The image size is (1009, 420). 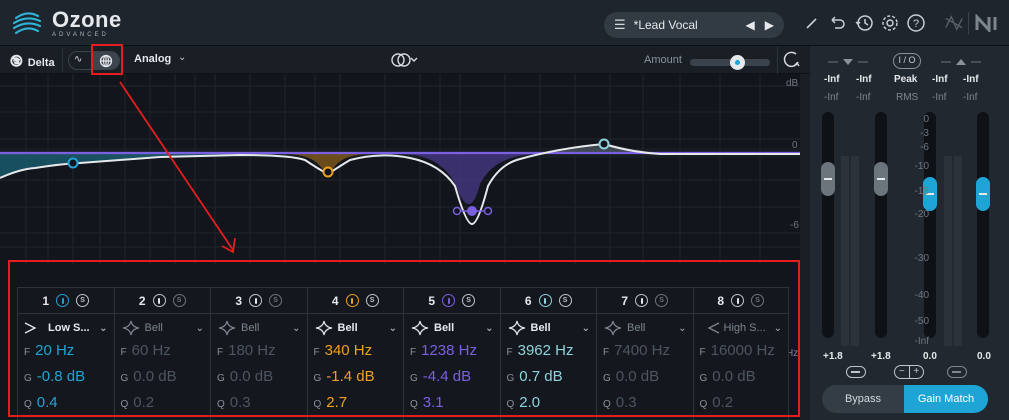 I want to click on band1-node, so click(x=73, y=163).